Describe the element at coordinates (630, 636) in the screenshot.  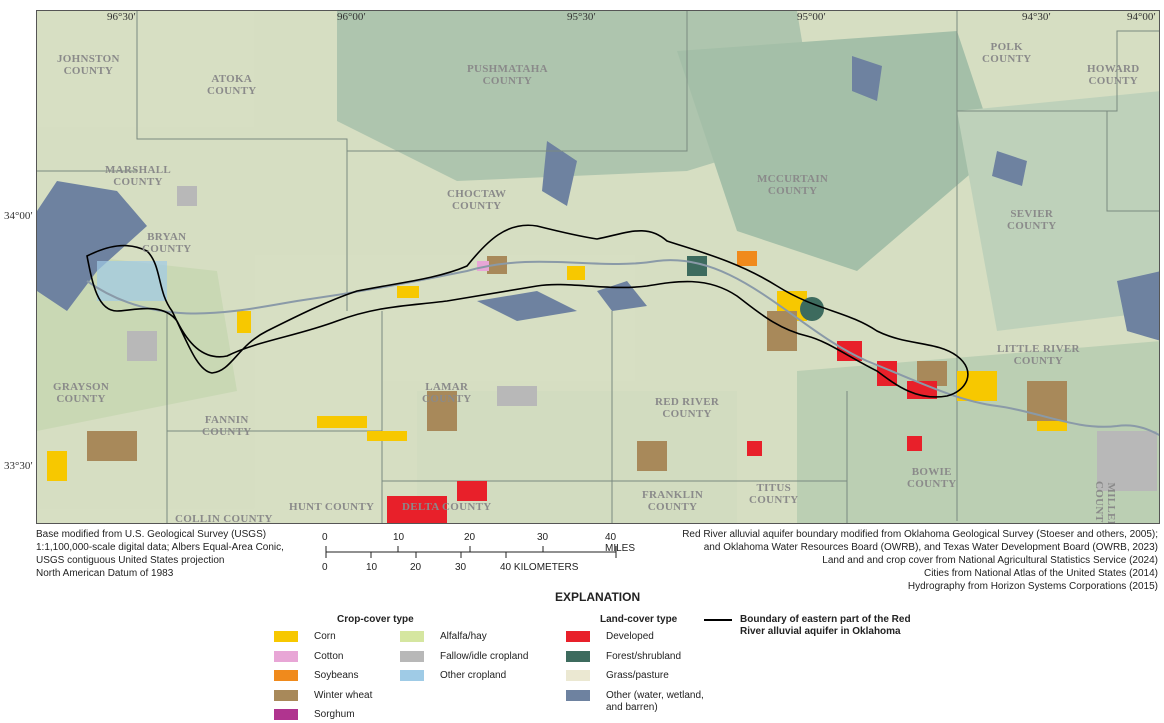
I see `legend-label: Developed` at that location.